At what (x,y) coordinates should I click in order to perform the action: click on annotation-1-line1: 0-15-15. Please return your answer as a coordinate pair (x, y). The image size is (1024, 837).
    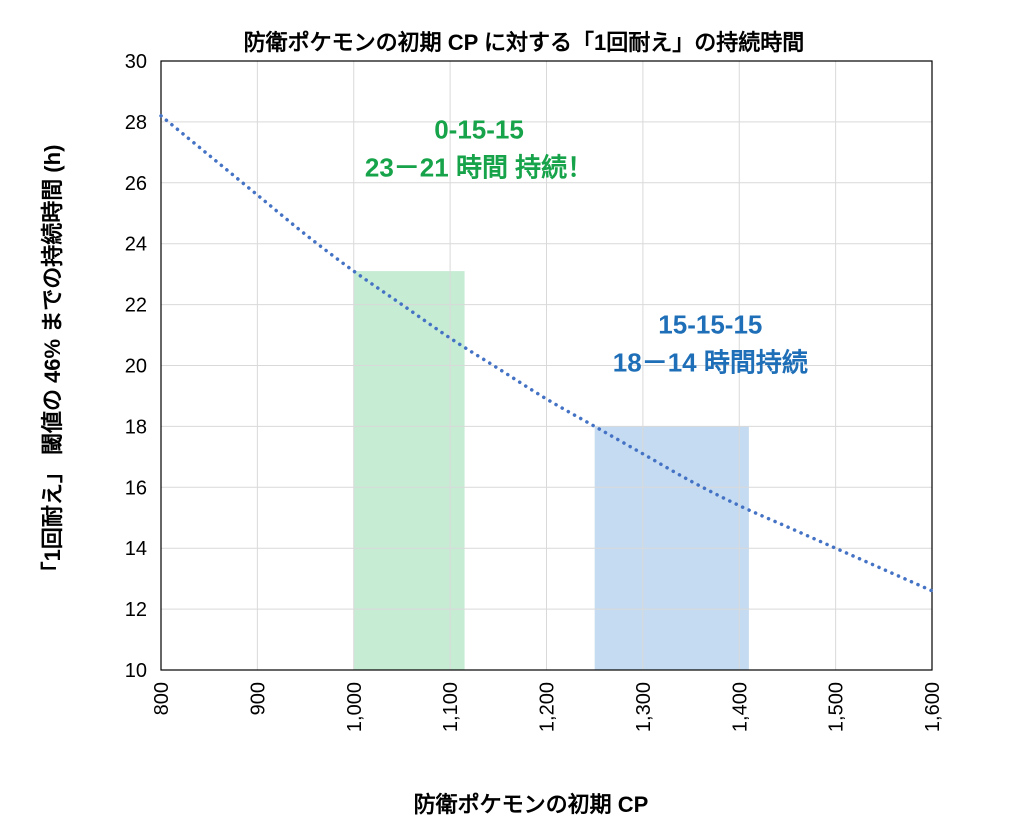
    Looking at the image, I should click on (479, 130).